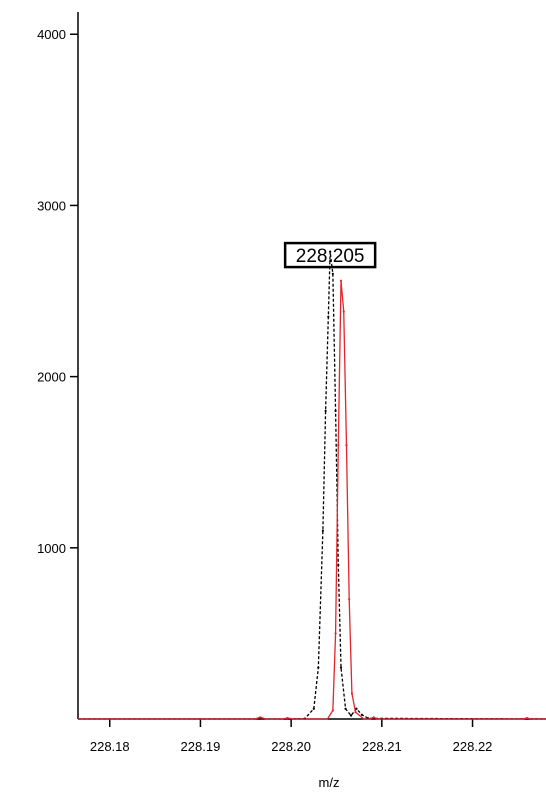  I want to click on x-tick-label: 228.22, so click(473, 746).